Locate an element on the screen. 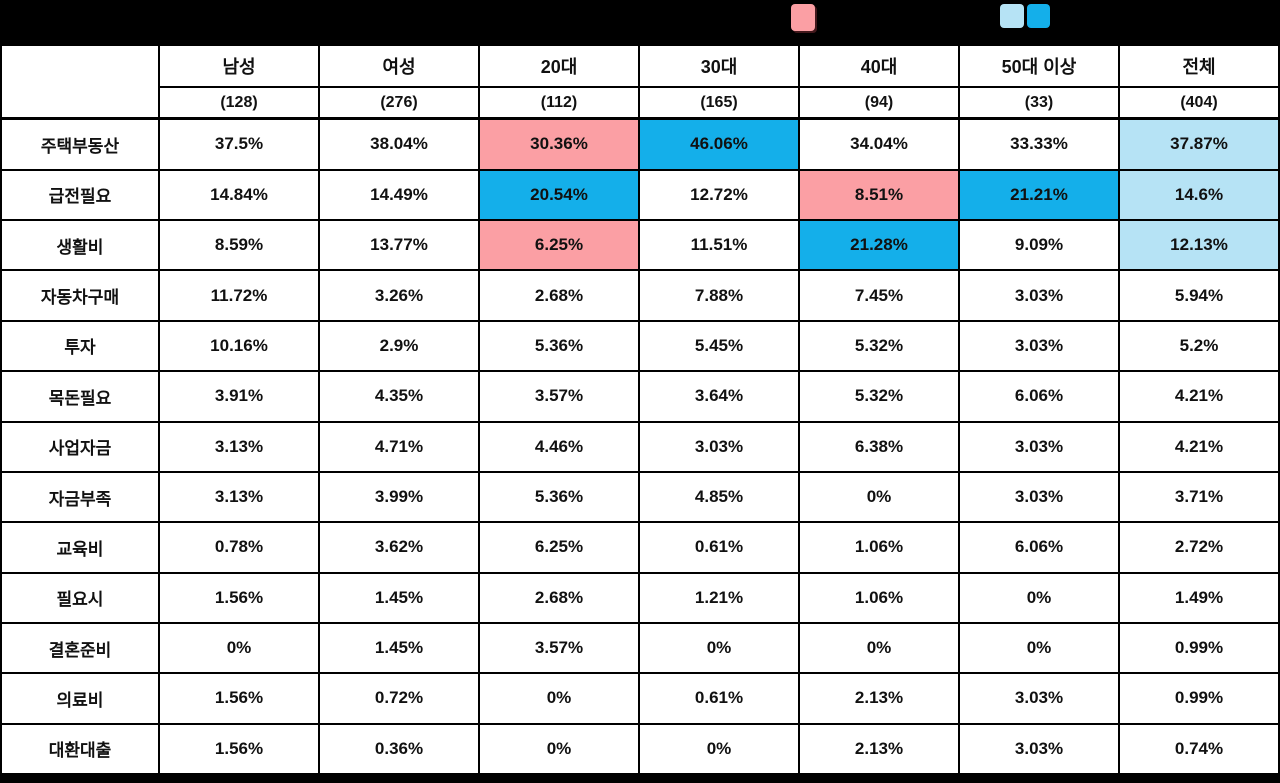 This screenshot has width=1280, height=783. value-cell: 0.74% is located at coordinates (1199, 749).